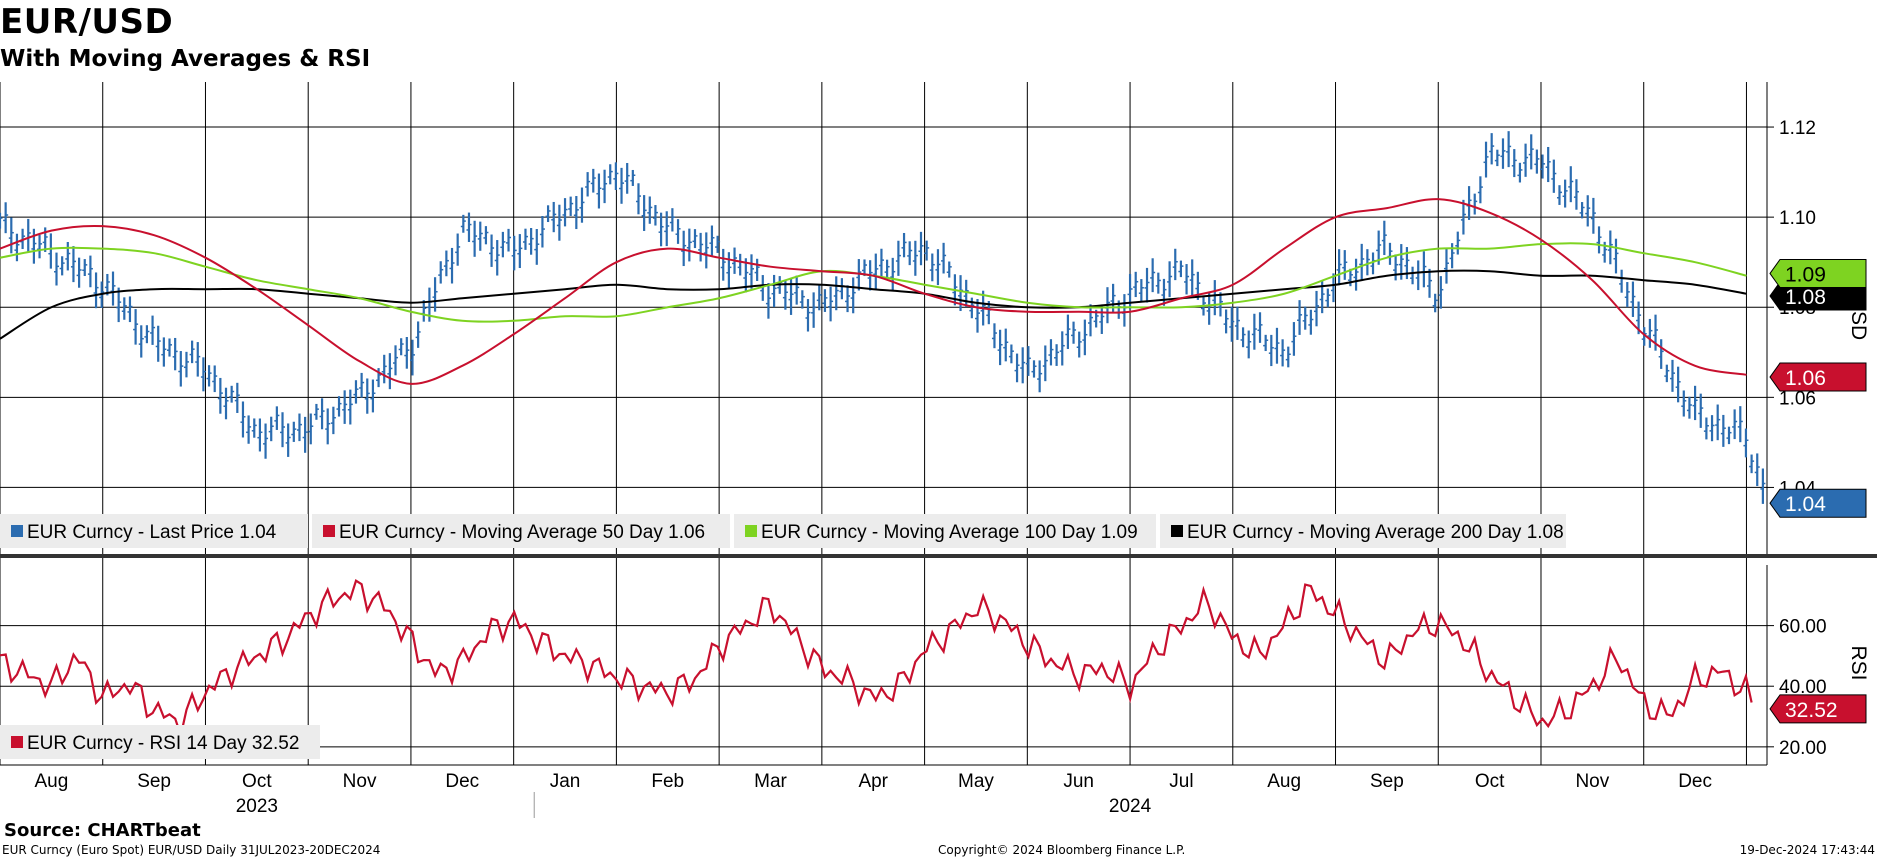  I want to click on legend-label: EUR Curncy - Moving Average 50 Day 1.06, so click(522, 532).